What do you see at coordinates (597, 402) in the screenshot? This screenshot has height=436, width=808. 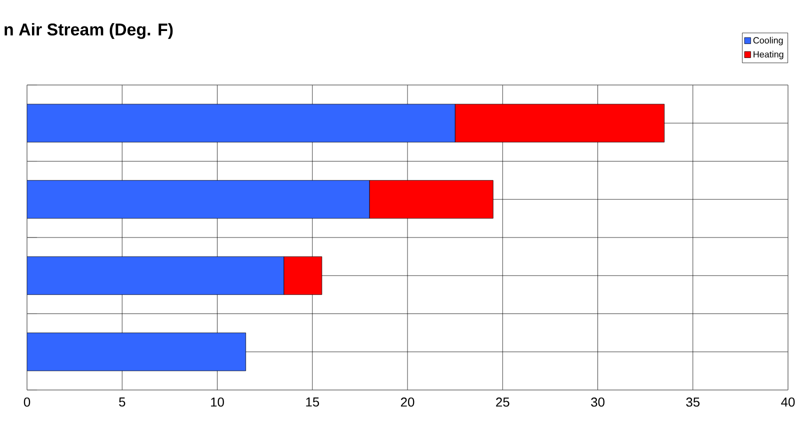 I see `x-tick-label: 30` at bounding box center [597, 402].